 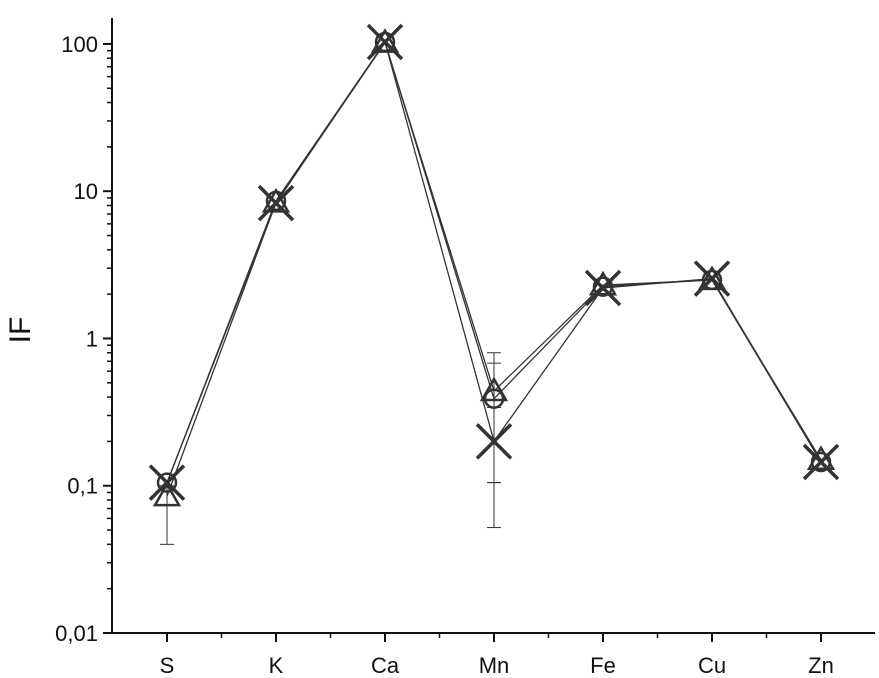 What do you see at coordinates (603, 665) in the screenshot?
I see `x-tick-label: Fe` at bounding box center [603, 665].